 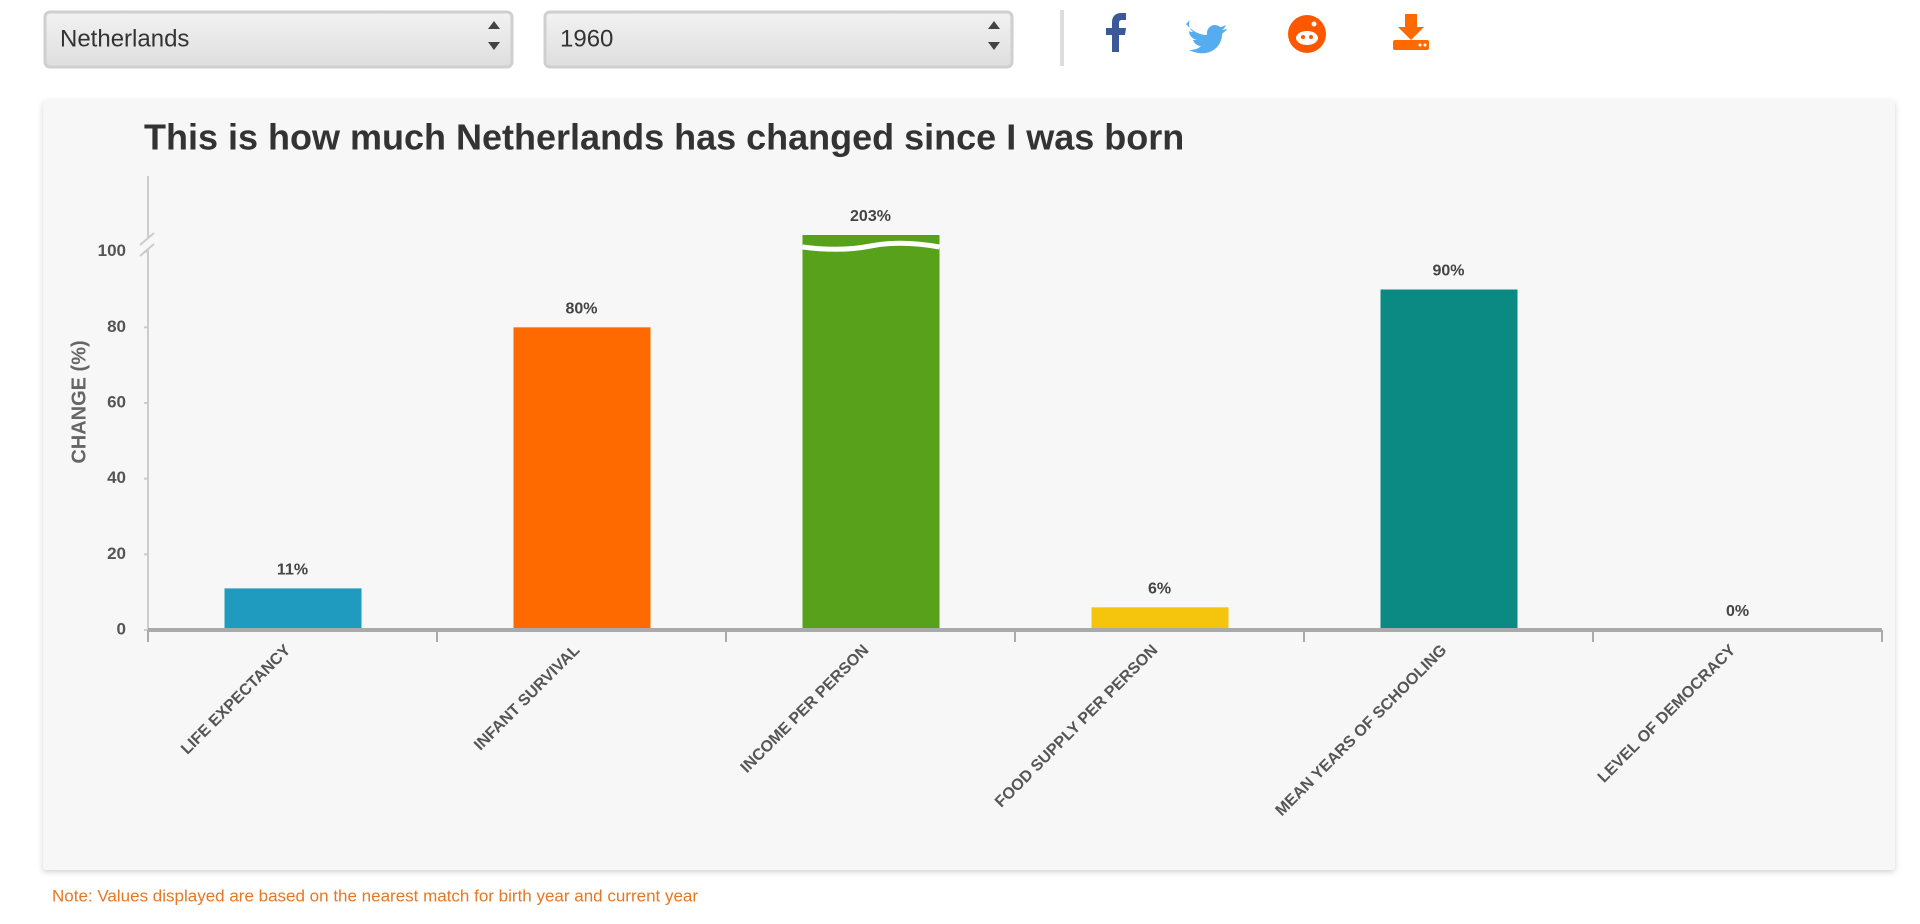 I want to click on country-select: Netherlands, so click(x=278, y=39).